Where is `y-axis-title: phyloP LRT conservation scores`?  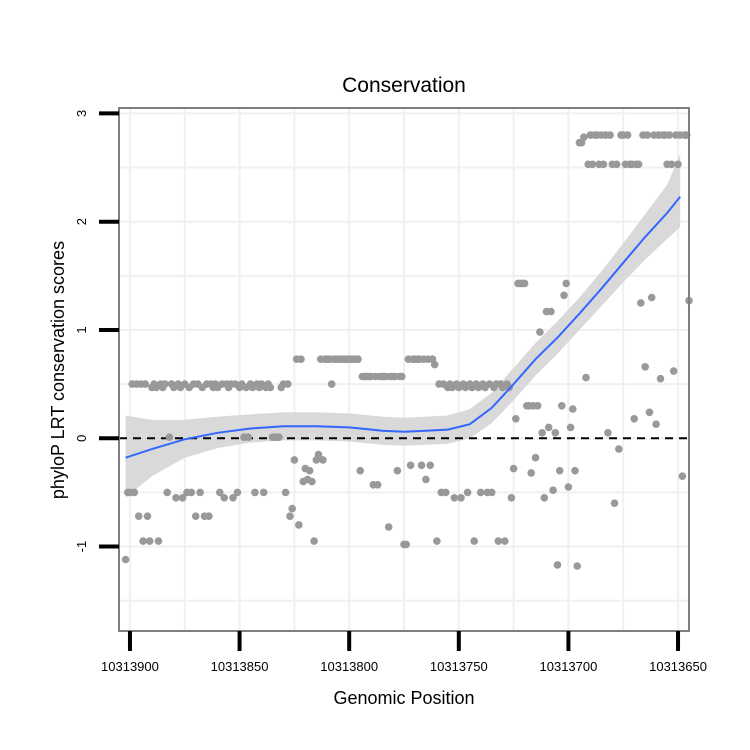
y-axis-title: phyloP LRT conservation scores is located at coordinates (58, 370).